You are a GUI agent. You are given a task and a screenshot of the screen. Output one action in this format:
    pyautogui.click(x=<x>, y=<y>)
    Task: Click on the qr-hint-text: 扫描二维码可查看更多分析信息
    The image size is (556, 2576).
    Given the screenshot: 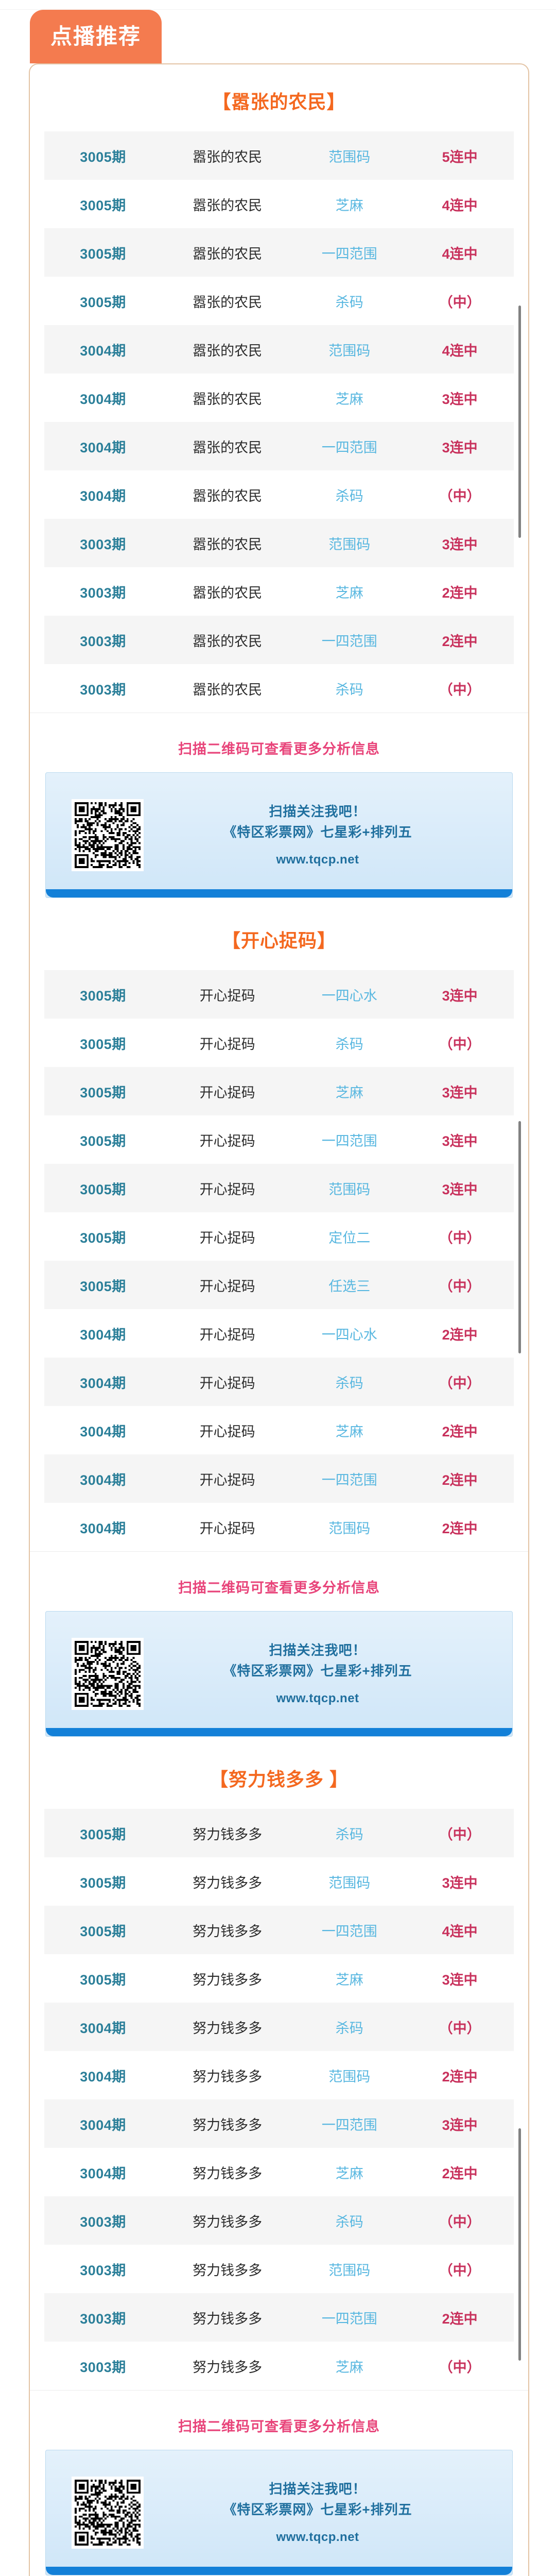 What is the action you would take?
    pyautogui.click(x=279, y=749)
    